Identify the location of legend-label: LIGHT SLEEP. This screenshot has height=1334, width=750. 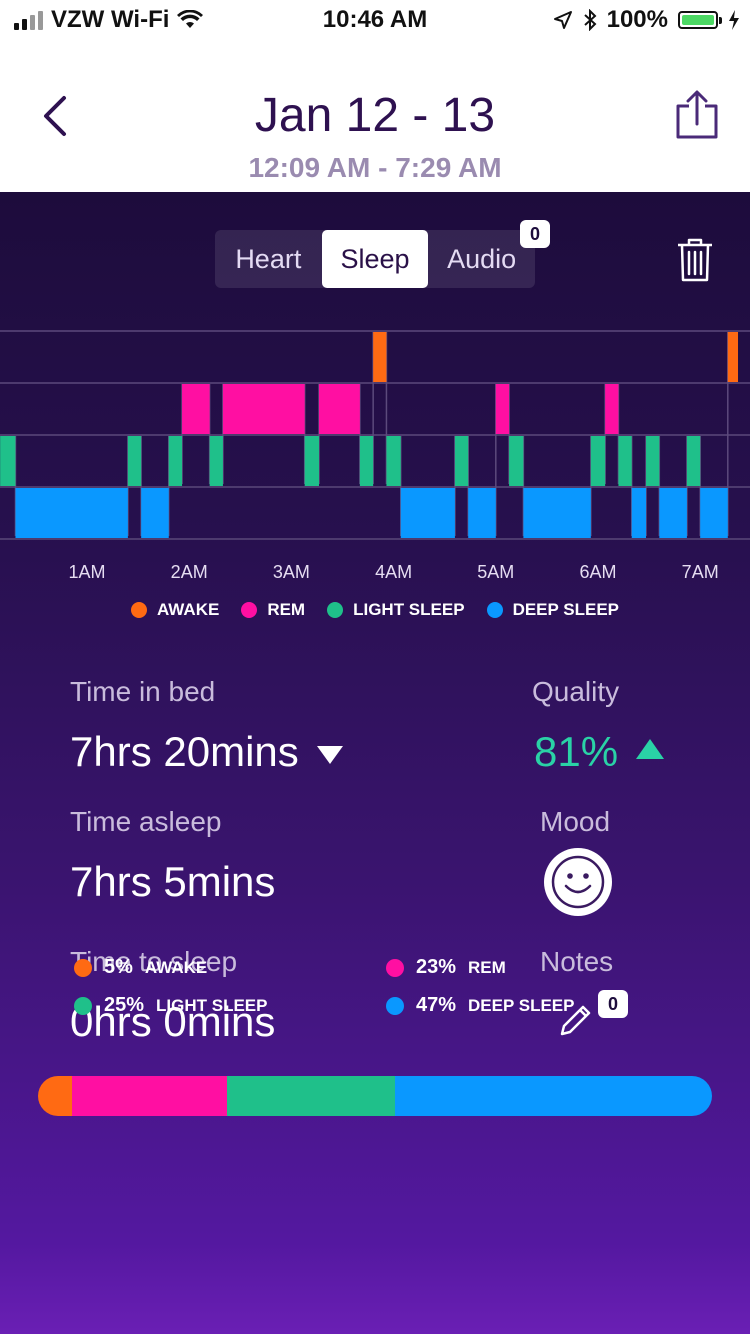
(409, 609).